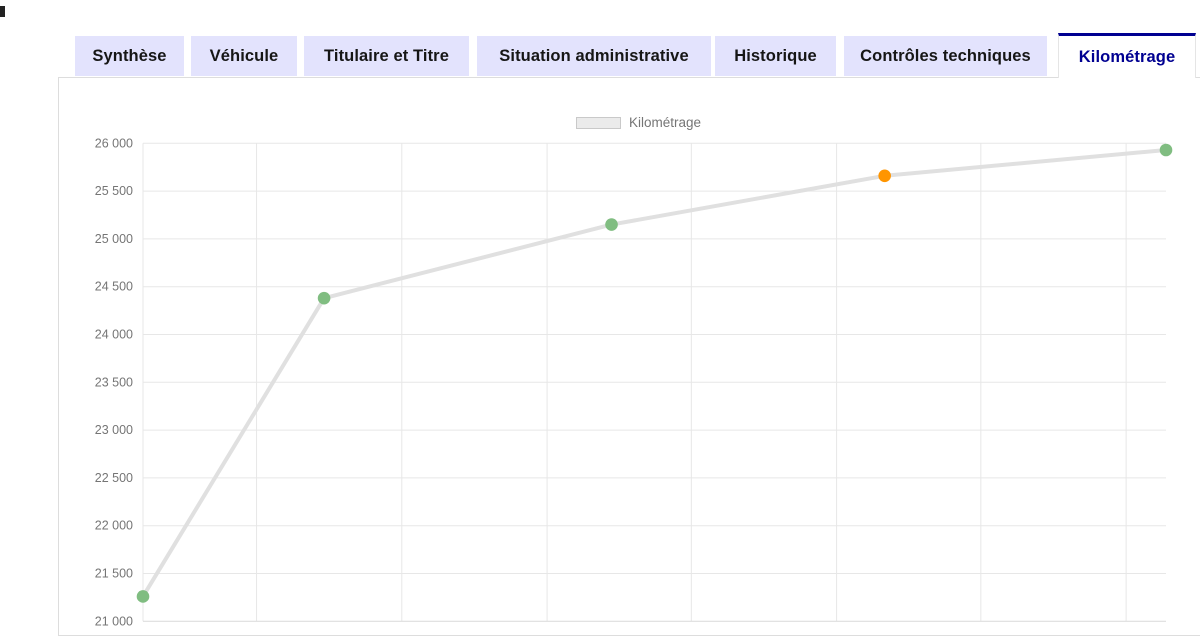  I want to click on chart-legend: Kilométrage, so click(638, 122).